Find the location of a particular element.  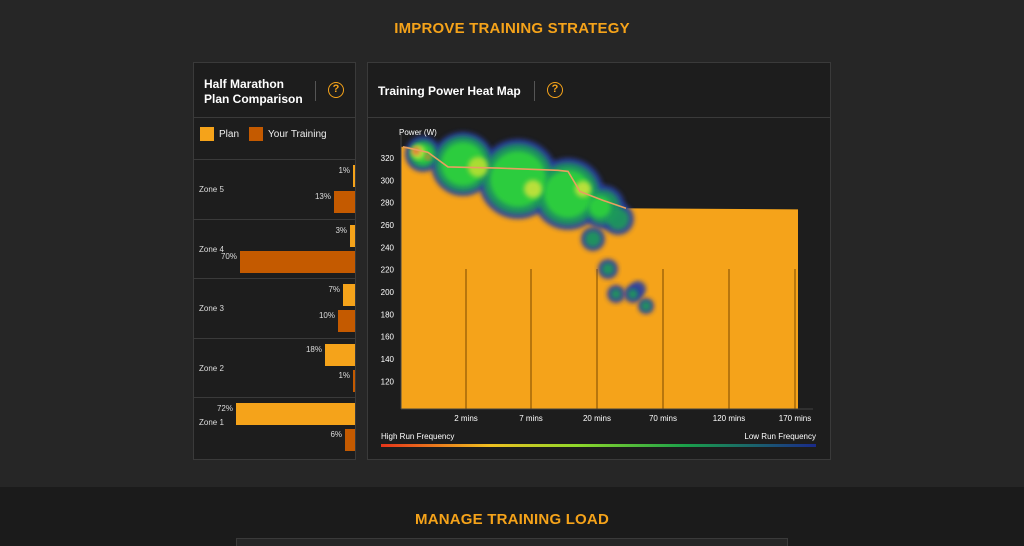

legend: Plan Your Training is located at coordinates (268, 134).